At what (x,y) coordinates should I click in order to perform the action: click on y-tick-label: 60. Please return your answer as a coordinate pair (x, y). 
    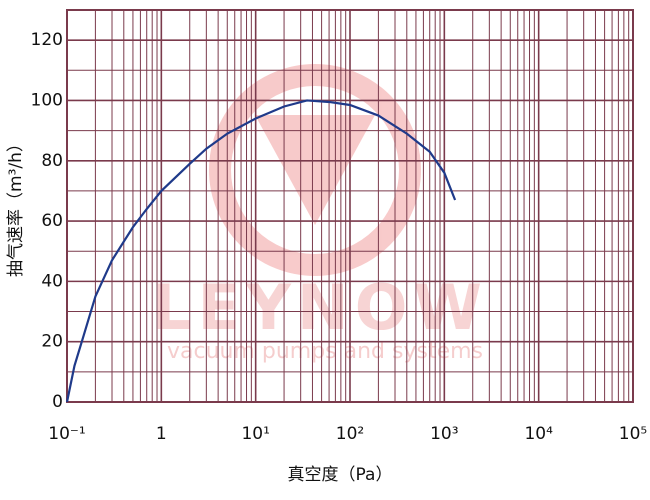
    Looking at the image, I should click on (52, 221).